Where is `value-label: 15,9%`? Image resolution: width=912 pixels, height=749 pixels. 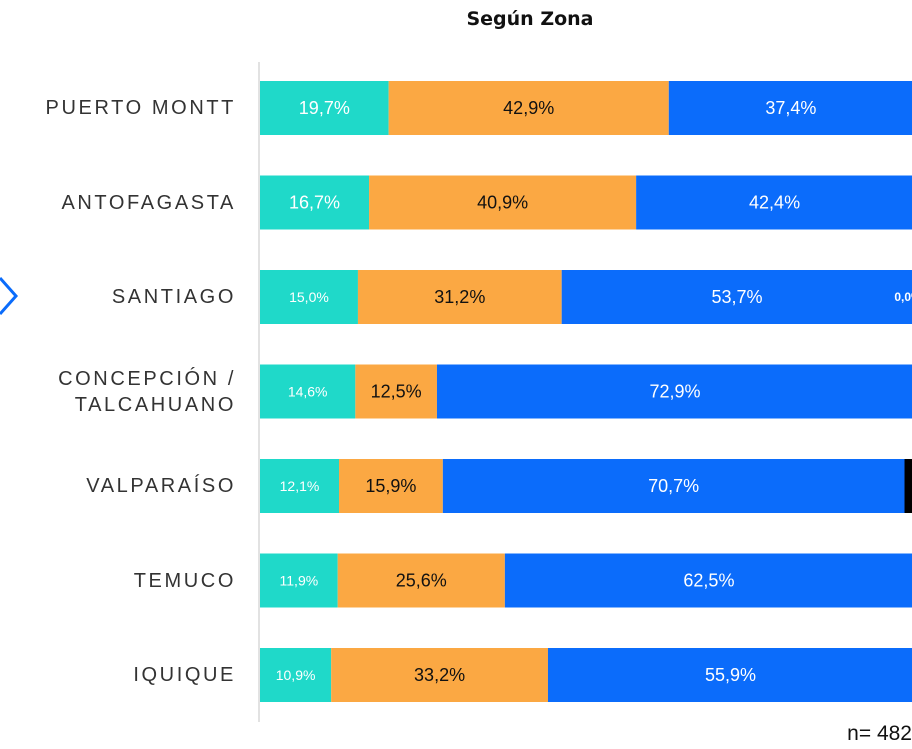
value-label: 15,9% is located at coordinates (390, 486).